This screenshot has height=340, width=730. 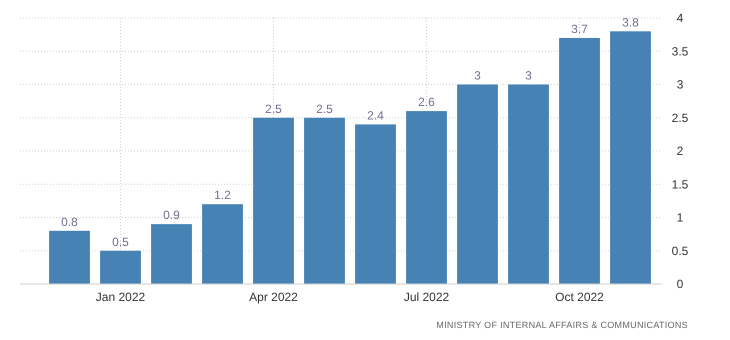 I want to click on data-label: 0.5, so click(x=121, y=241).